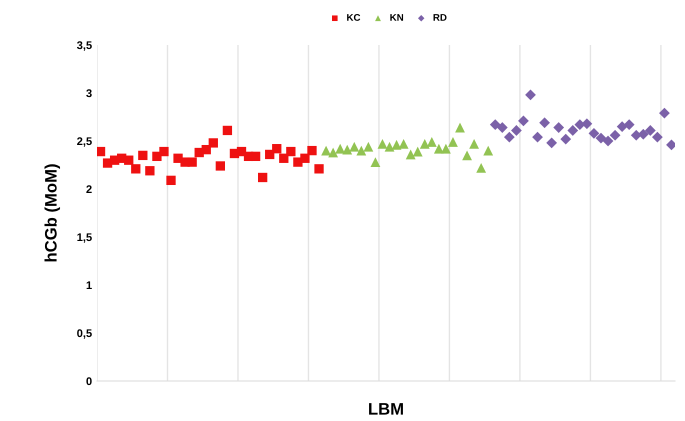 The width and height of the screenshot is (685, 421). I want to click on legend-label: RD, so click(440, 17).